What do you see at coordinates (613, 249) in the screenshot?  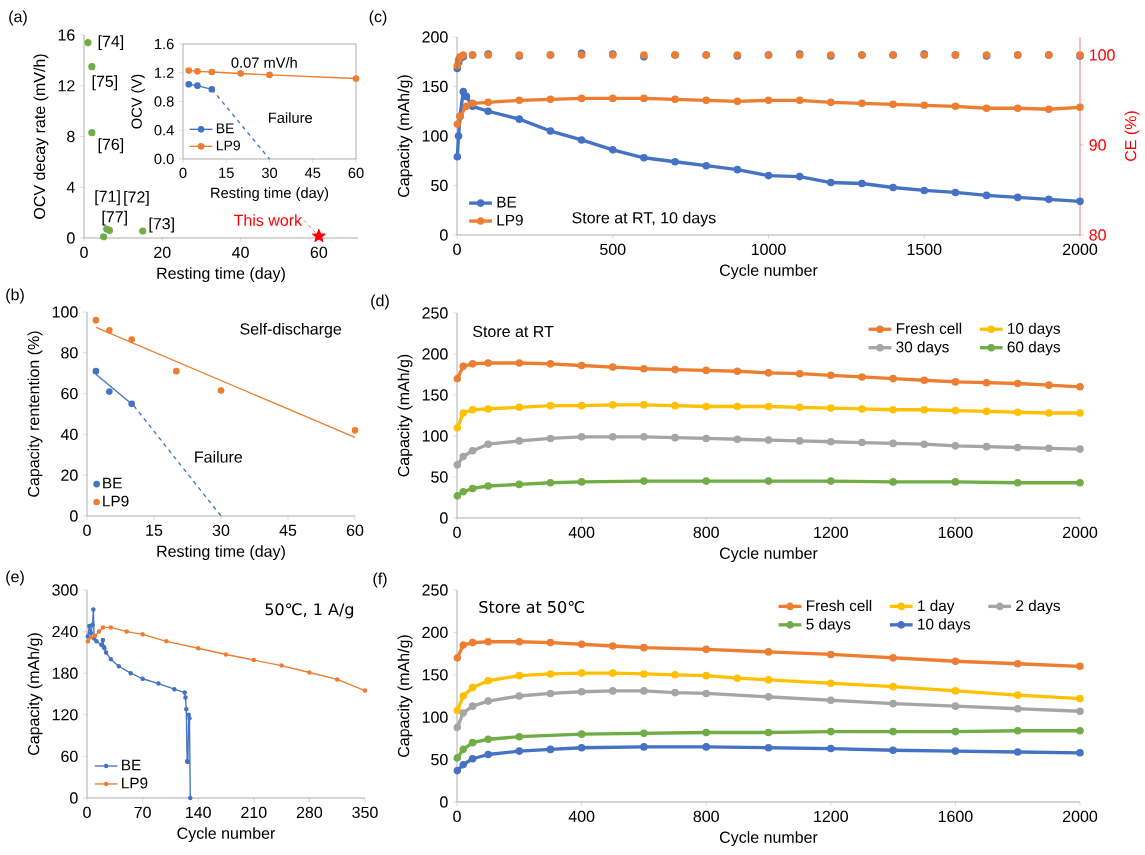 I see `x-tick-label: 500` at bounding box center [613, 249].